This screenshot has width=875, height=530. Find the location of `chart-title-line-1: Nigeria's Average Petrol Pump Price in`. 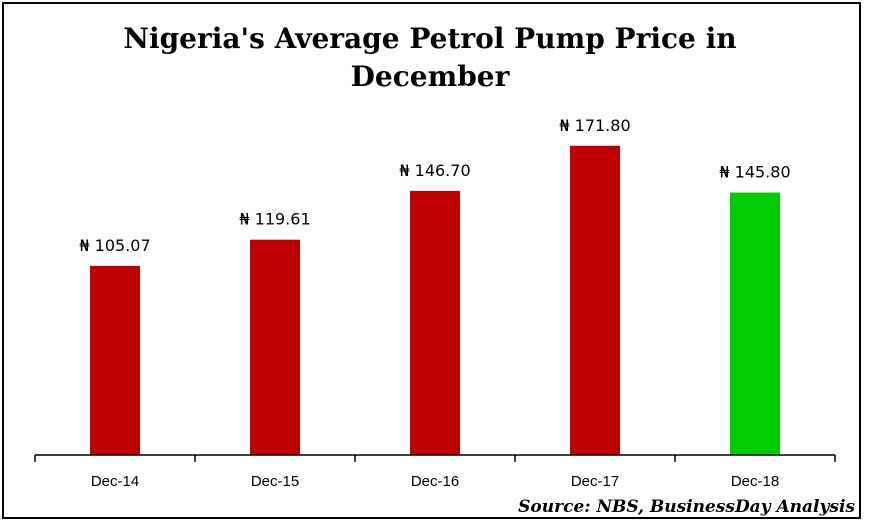

chart-title-line-1: Nigeria's Average Petrol Pump Price in is located at coordinates (429, 38).